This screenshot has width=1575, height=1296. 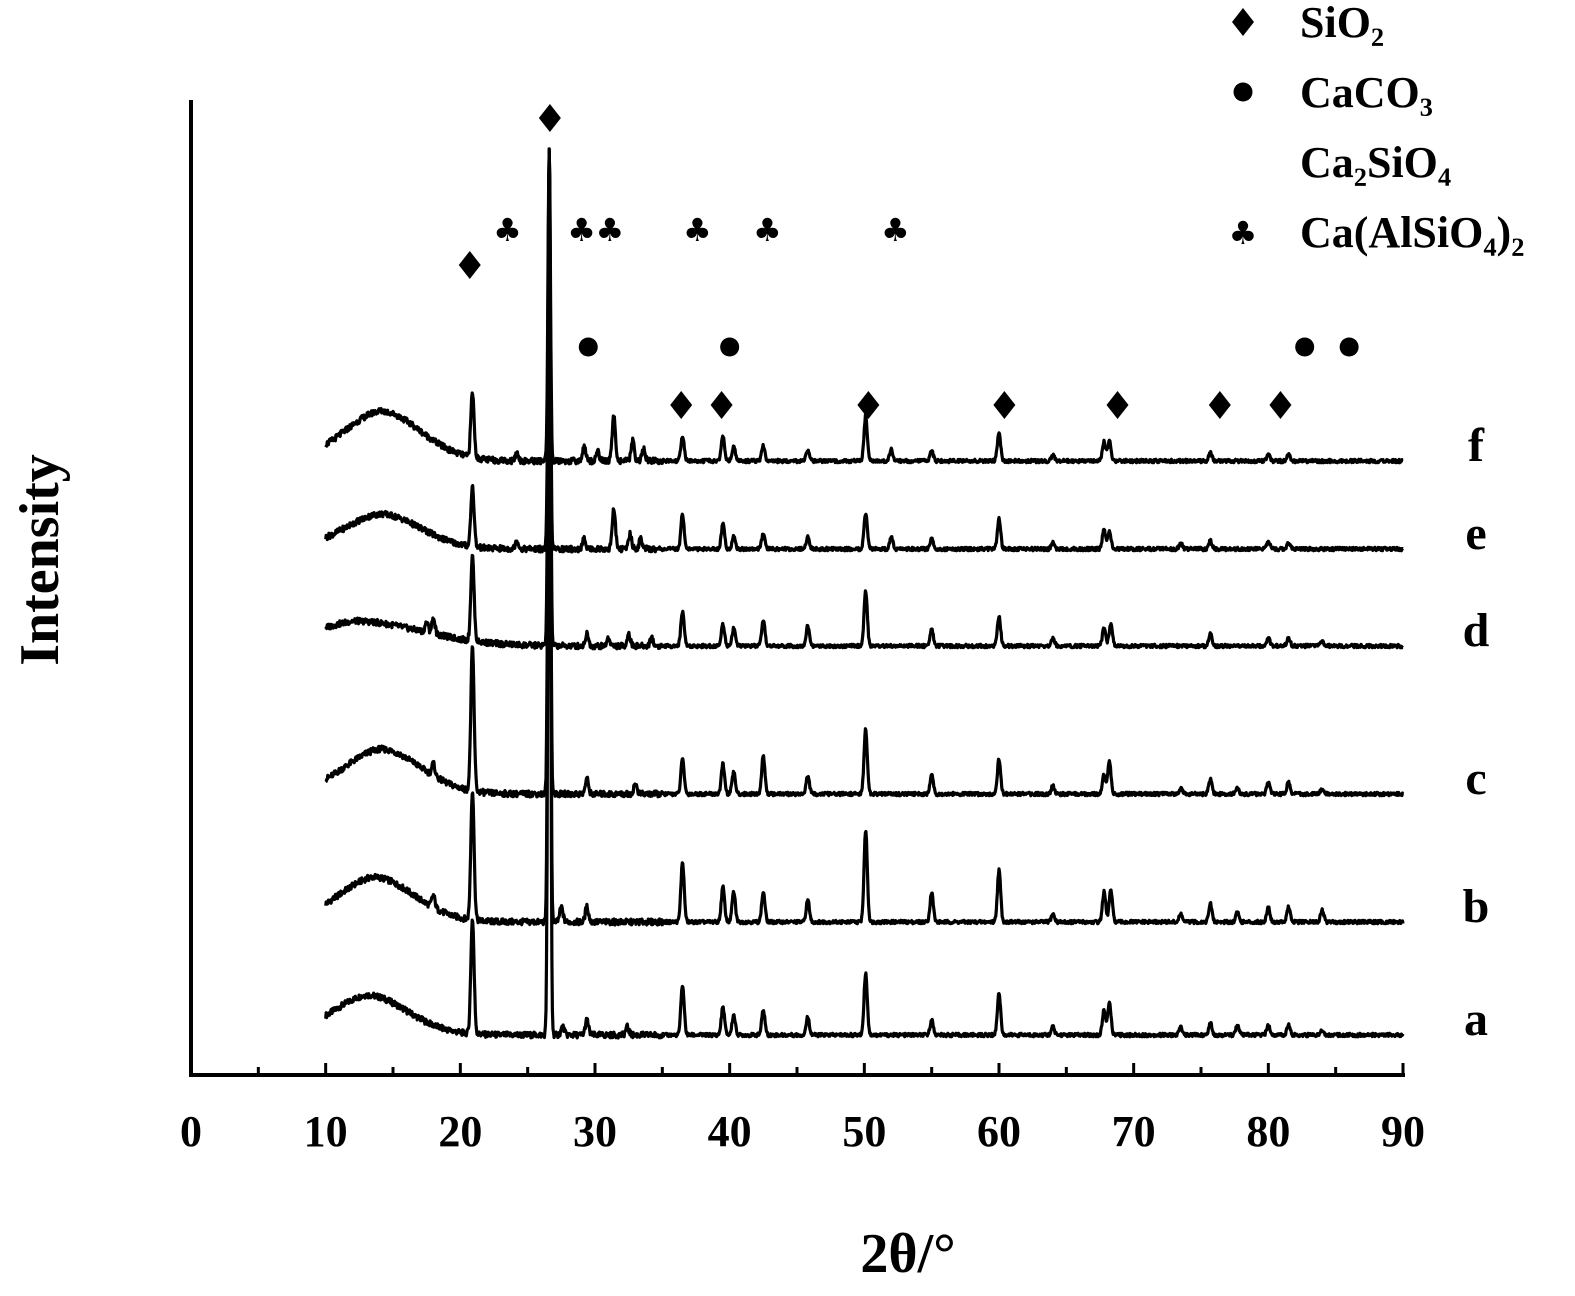 What do you see at coordinates (999, 1131) in the screenshot?
I see `x-tick-label: 60` at bounding box center [999, 1131].